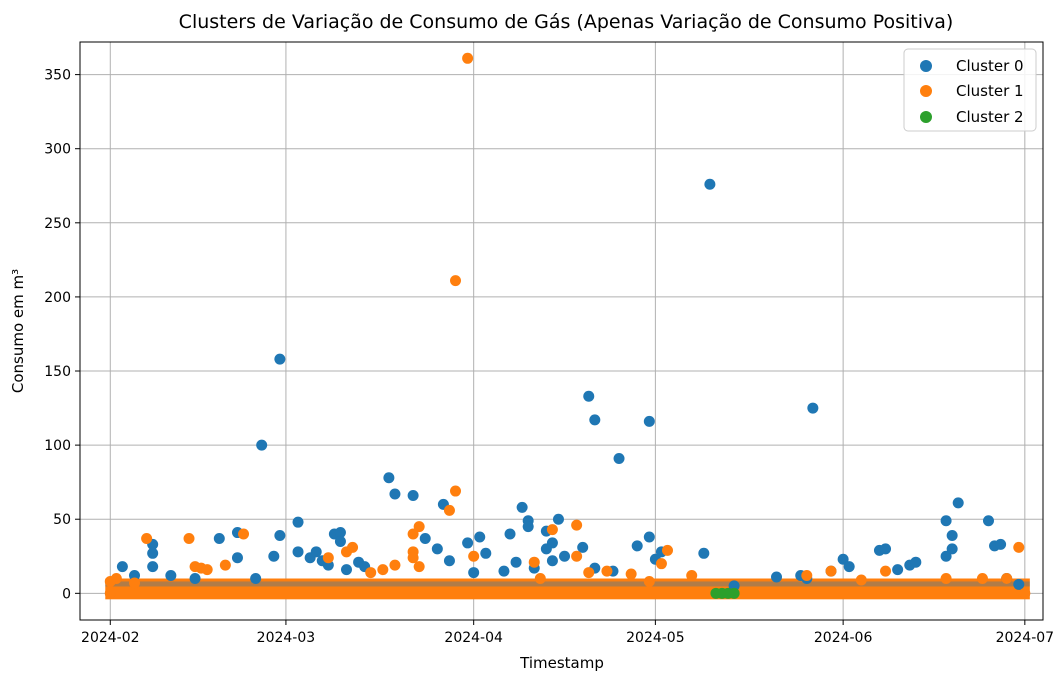 This screenshot has width=1056, height=682. Describe the element at coordinates (561, 663) in the screenshot. I see `x-axis-label: Timestamp` at that location.